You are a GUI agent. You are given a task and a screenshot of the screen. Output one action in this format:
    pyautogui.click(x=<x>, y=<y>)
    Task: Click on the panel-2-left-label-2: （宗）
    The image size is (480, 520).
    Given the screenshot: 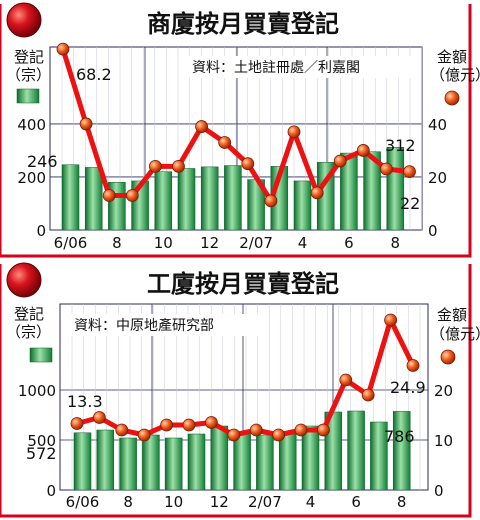 What is the action you would take?
    pyautogui.click(x=28, y=332)
    